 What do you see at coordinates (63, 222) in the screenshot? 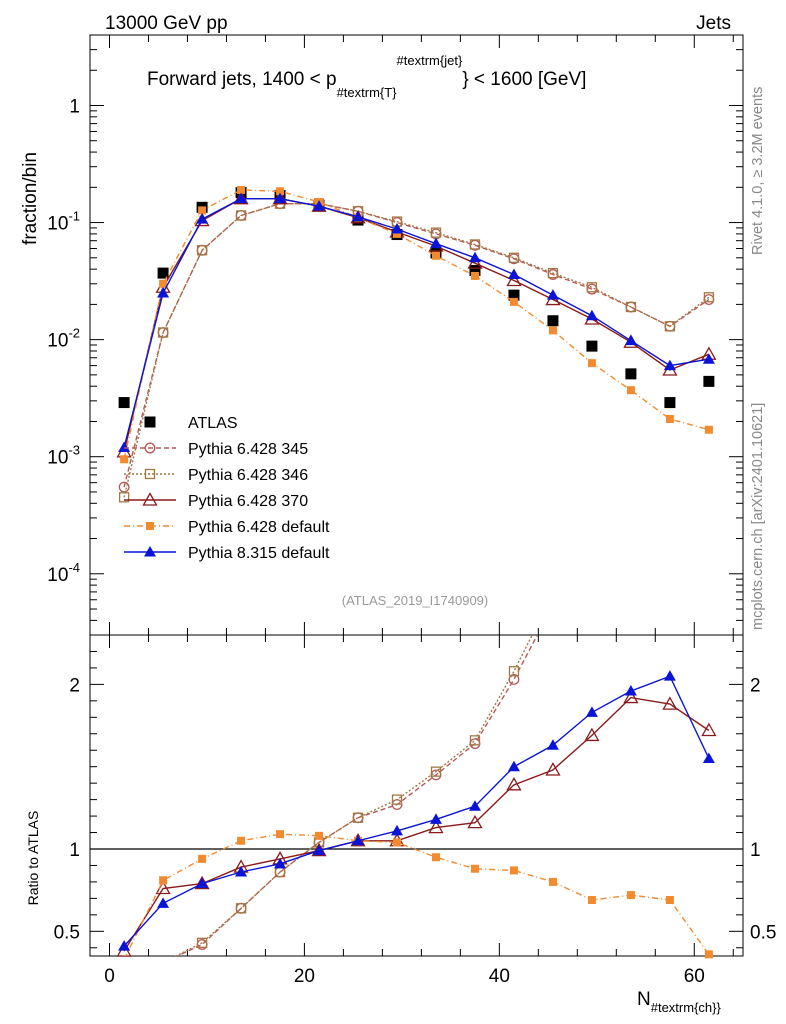
I see `y-tick-label: 10⁻¹` at bounding box center [63, 222].